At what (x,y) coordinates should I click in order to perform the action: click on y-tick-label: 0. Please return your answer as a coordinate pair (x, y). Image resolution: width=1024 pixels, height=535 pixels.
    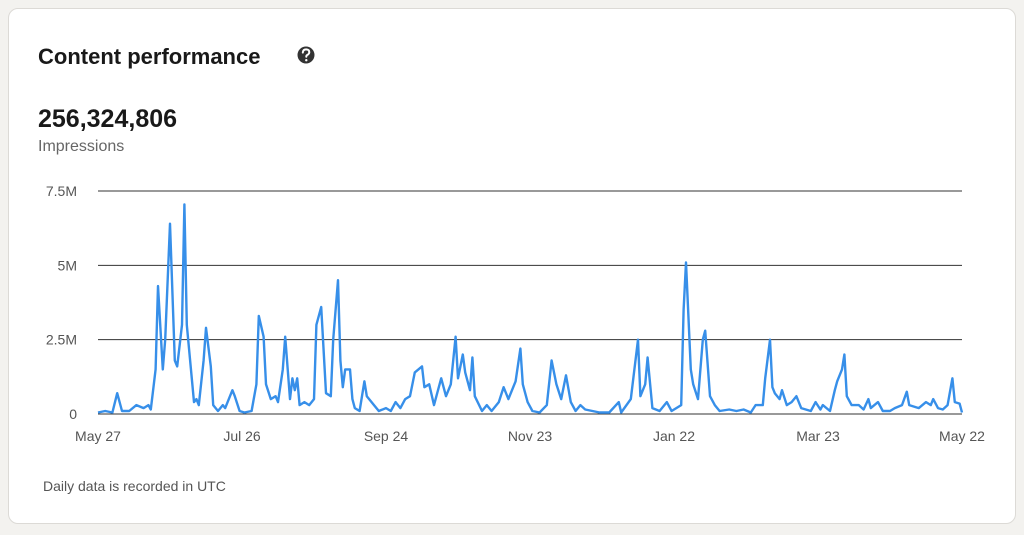
    Looking at the image, I should click on (73, 414).